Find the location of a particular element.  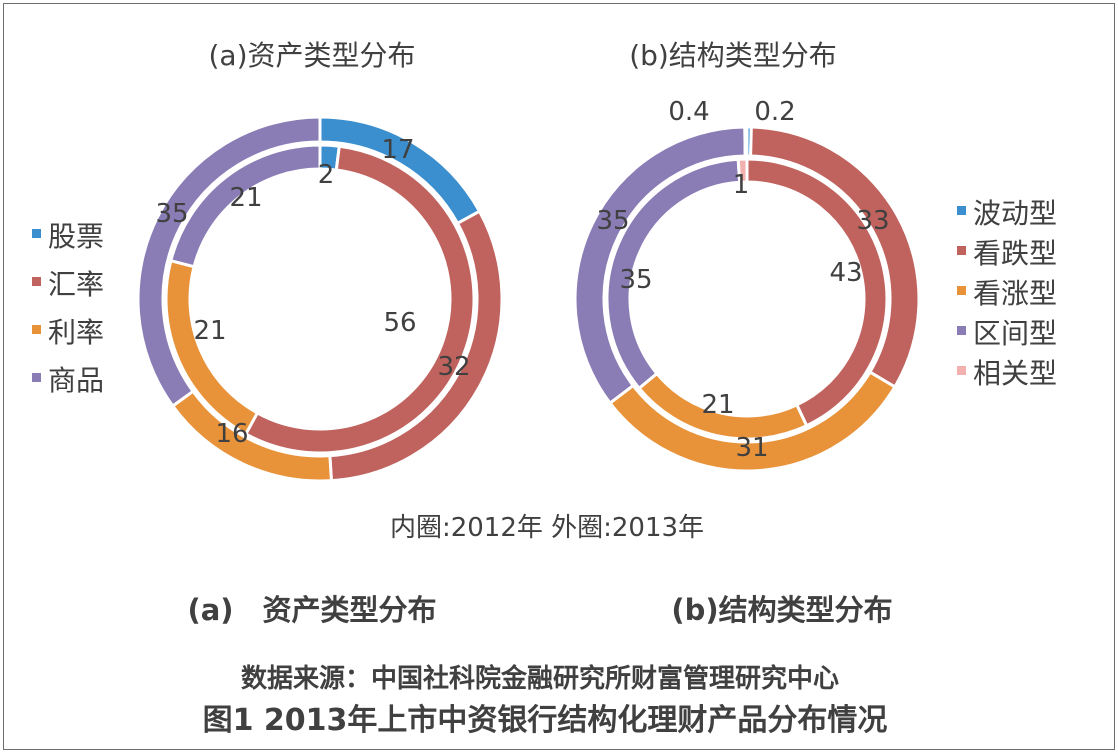

legend-item: 看跌型 is located at coordinates (1007, 253).